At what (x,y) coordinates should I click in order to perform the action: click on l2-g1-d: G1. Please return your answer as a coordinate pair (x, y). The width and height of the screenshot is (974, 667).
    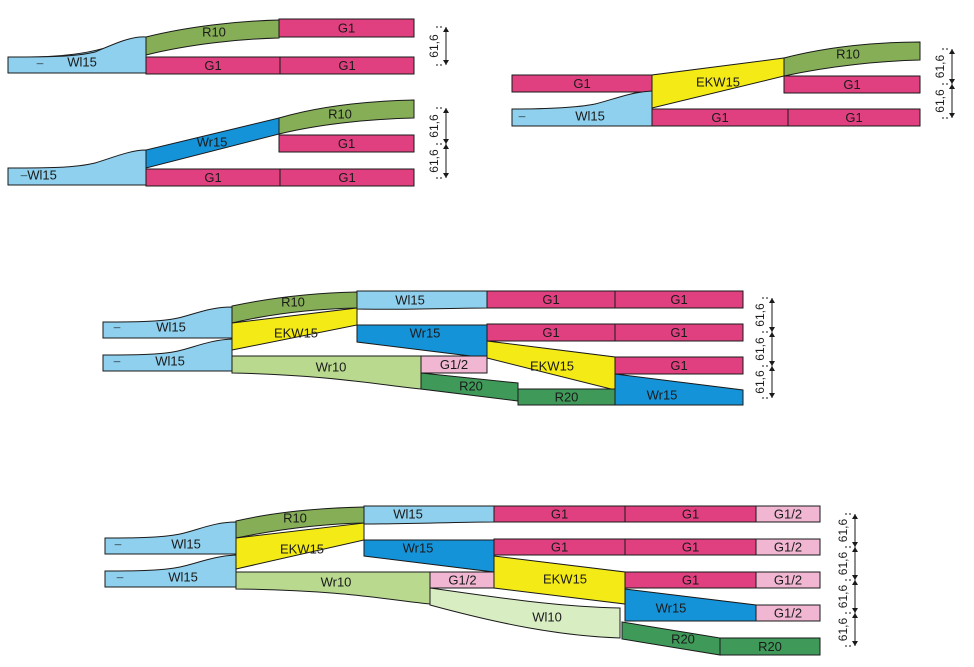
    Looking at the image, I should click on (854, 117).